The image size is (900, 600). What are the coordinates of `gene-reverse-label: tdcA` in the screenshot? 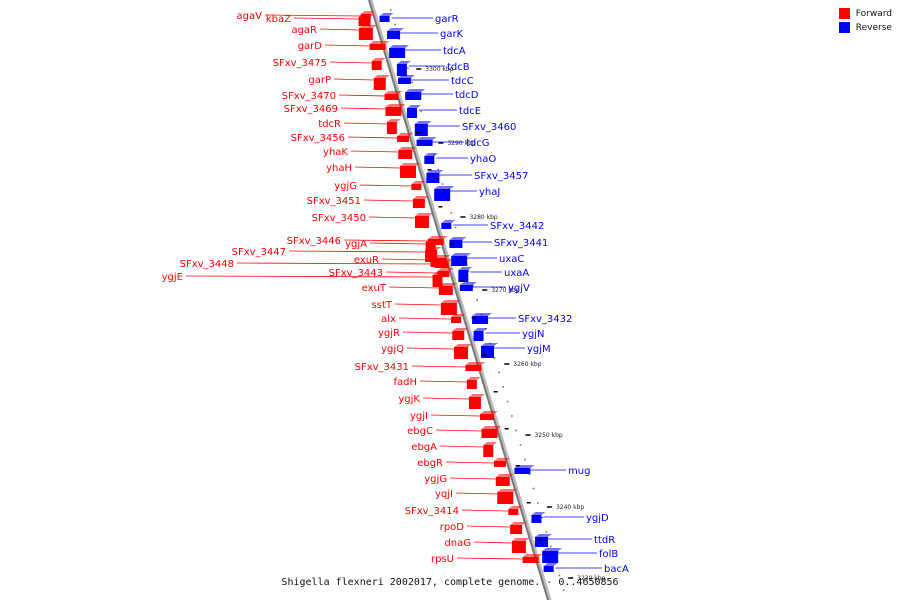 It's located at (454, 51).